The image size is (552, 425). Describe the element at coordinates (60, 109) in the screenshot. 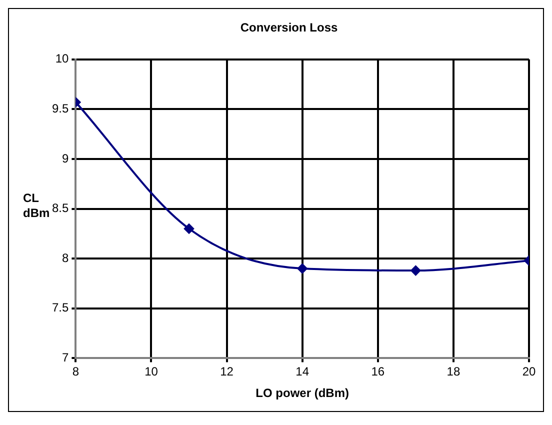

I see `y-tick-label: 9.5` at that location.